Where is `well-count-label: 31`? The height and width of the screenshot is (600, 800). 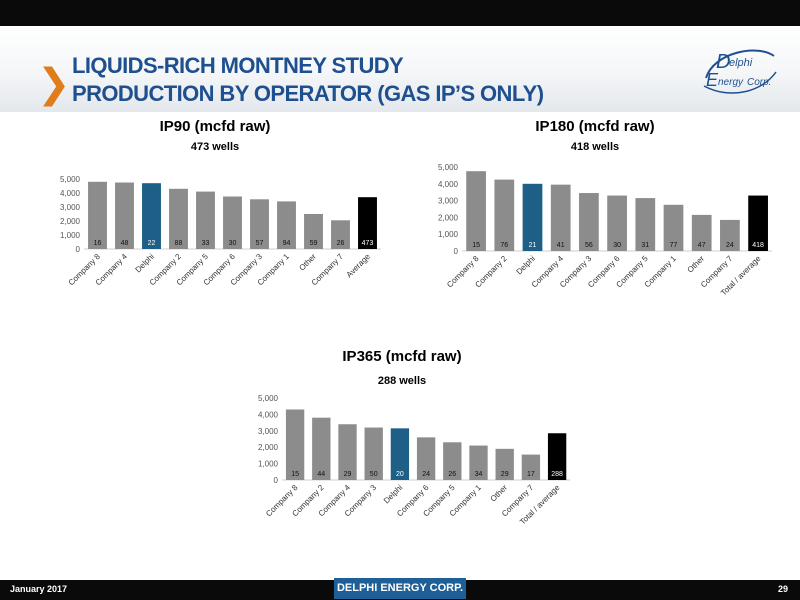
well-count-label: 31 is located at coordinates (645, 245).